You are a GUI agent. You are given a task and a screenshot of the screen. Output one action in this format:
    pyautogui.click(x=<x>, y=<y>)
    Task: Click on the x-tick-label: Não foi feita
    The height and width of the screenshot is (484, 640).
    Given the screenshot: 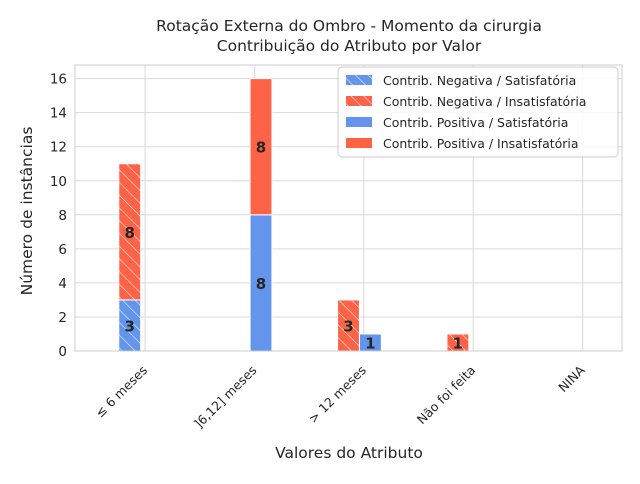 What is the action you would take?
    pyautogui.click(x=446, y=395)
    